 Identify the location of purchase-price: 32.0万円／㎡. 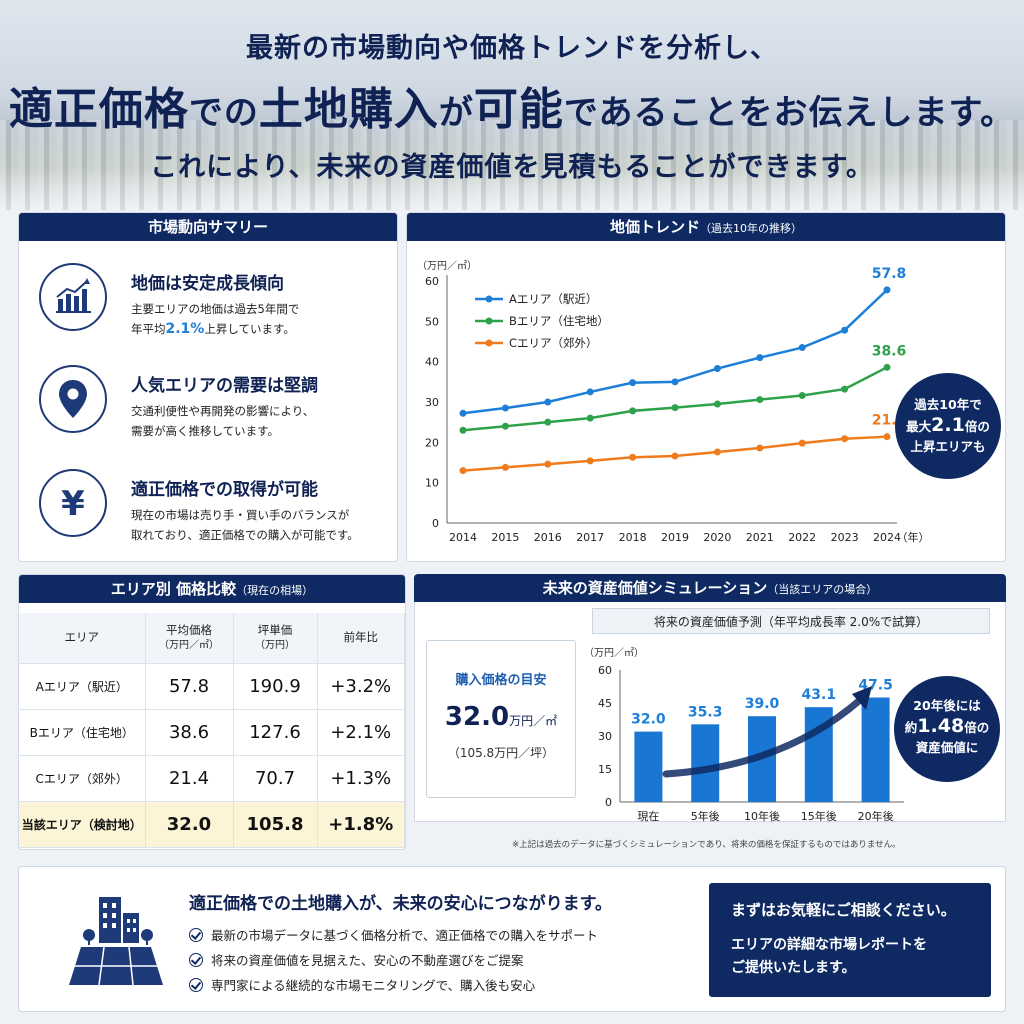
(501, 717).